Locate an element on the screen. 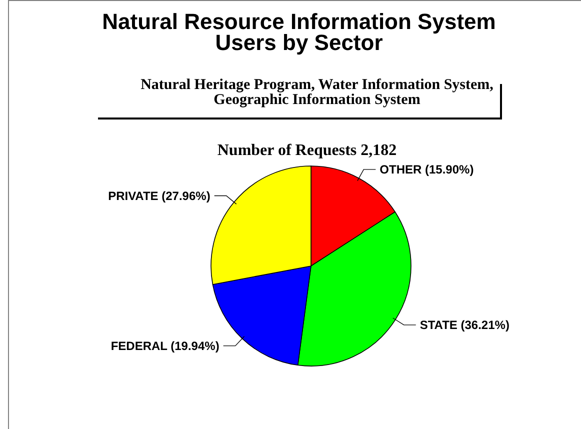  slice-label: STATE (36.21%) is located at coordinates (465, 325).